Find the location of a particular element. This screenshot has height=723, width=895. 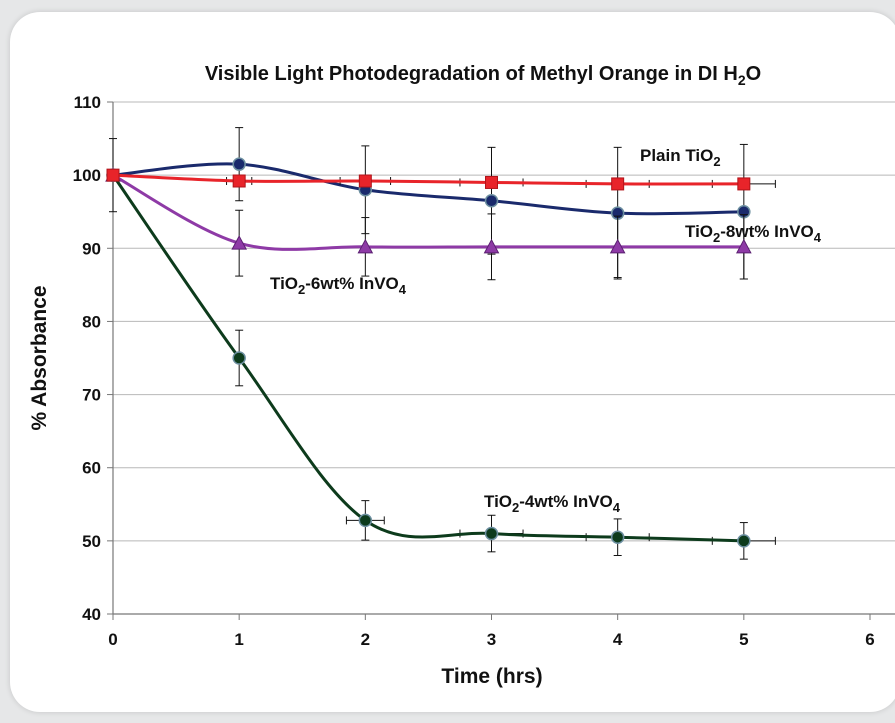

x-tick-label: 3 is located at coordinates (491, 639).